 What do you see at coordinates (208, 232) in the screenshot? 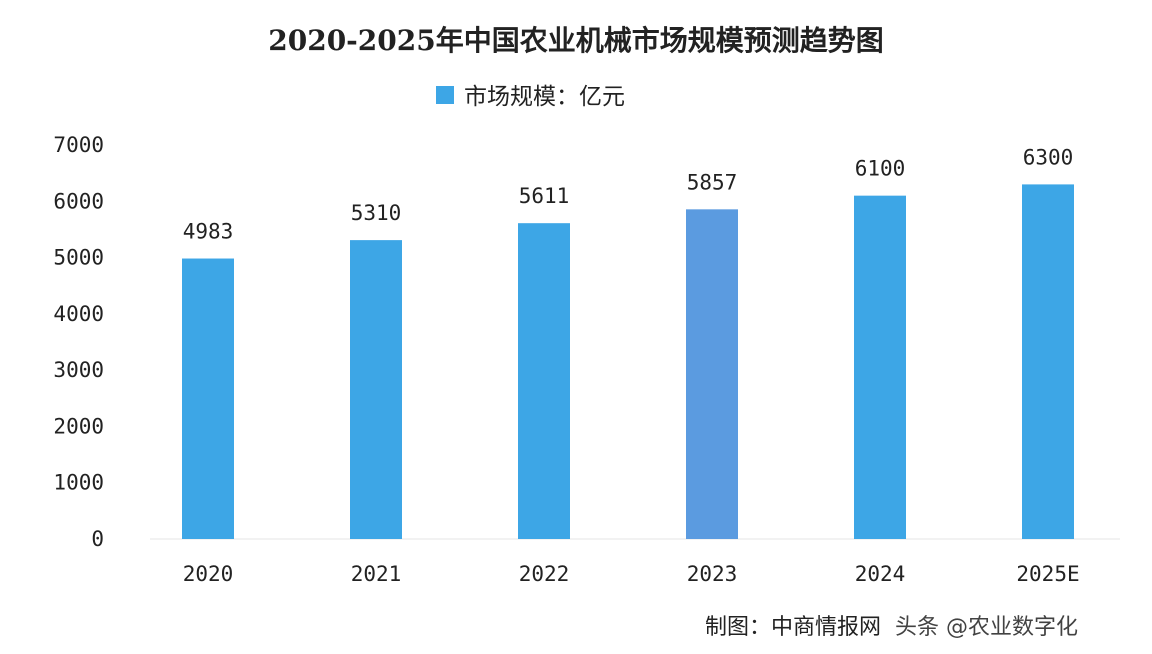
I see `data-label: 4983` at bounding box center [208, 232].